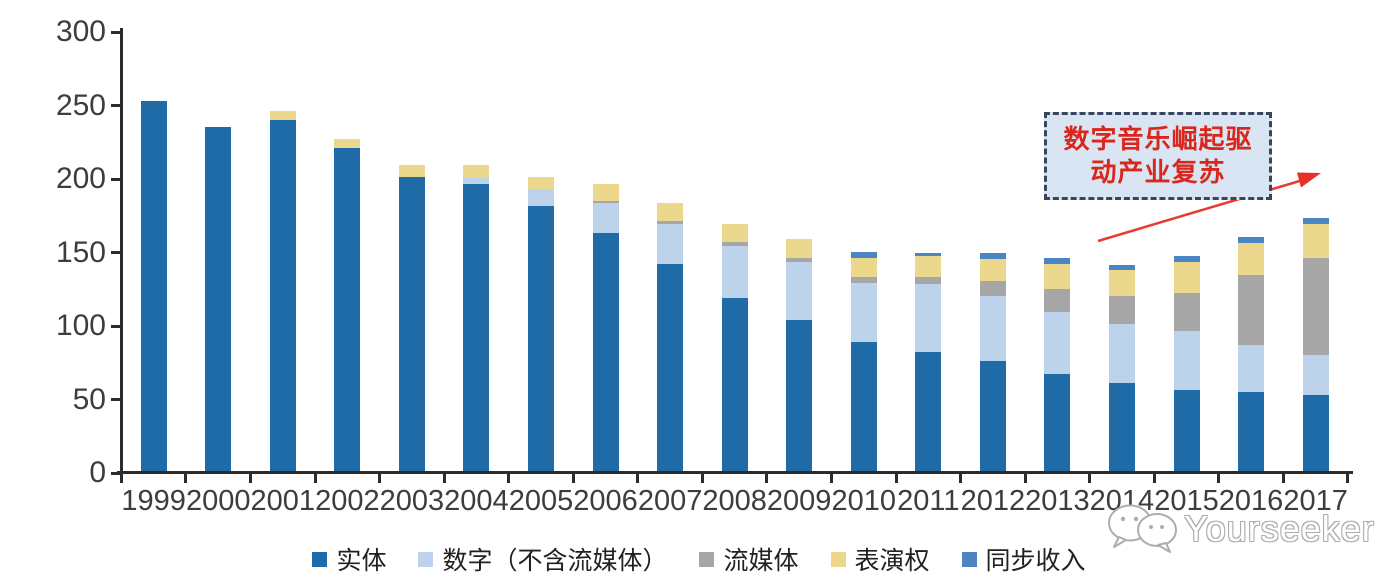  I want to click on x-axis-label-2002: 2002, so click(347, 501).